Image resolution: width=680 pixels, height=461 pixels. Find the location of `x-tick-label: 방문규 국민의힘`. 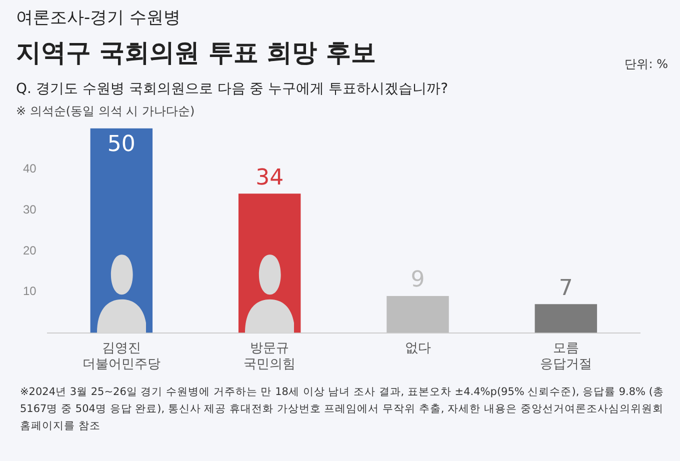

x-tick-label: 방문규 국민의힘 is located at coordinates (270, 355).